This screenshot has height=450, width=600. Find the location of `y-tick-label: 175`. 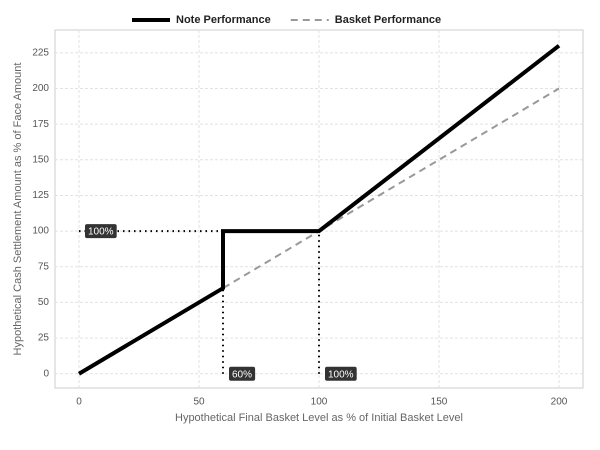

y-tick-label: 175 is located at coordinates (40, 124).